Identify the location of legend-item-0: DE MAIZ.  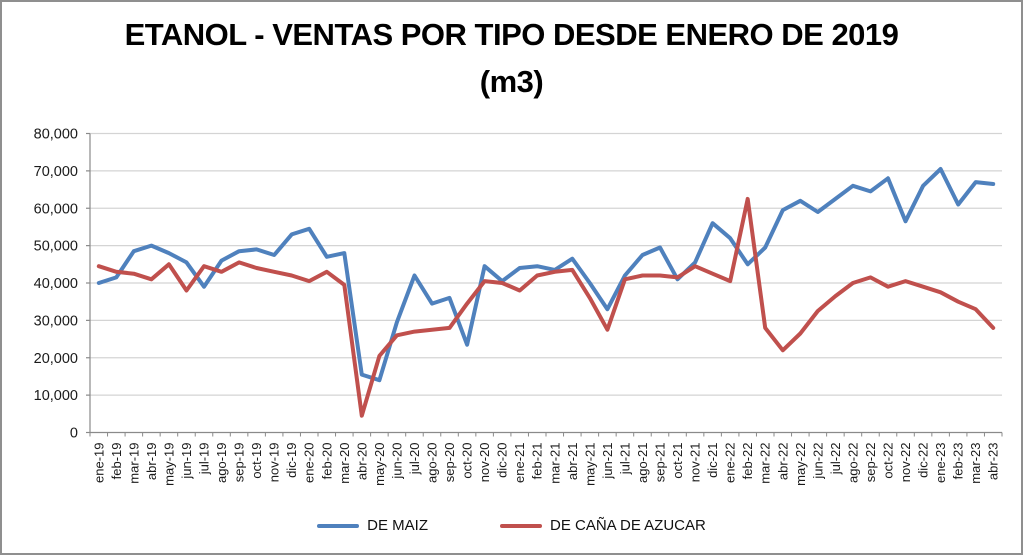
(372, 525).